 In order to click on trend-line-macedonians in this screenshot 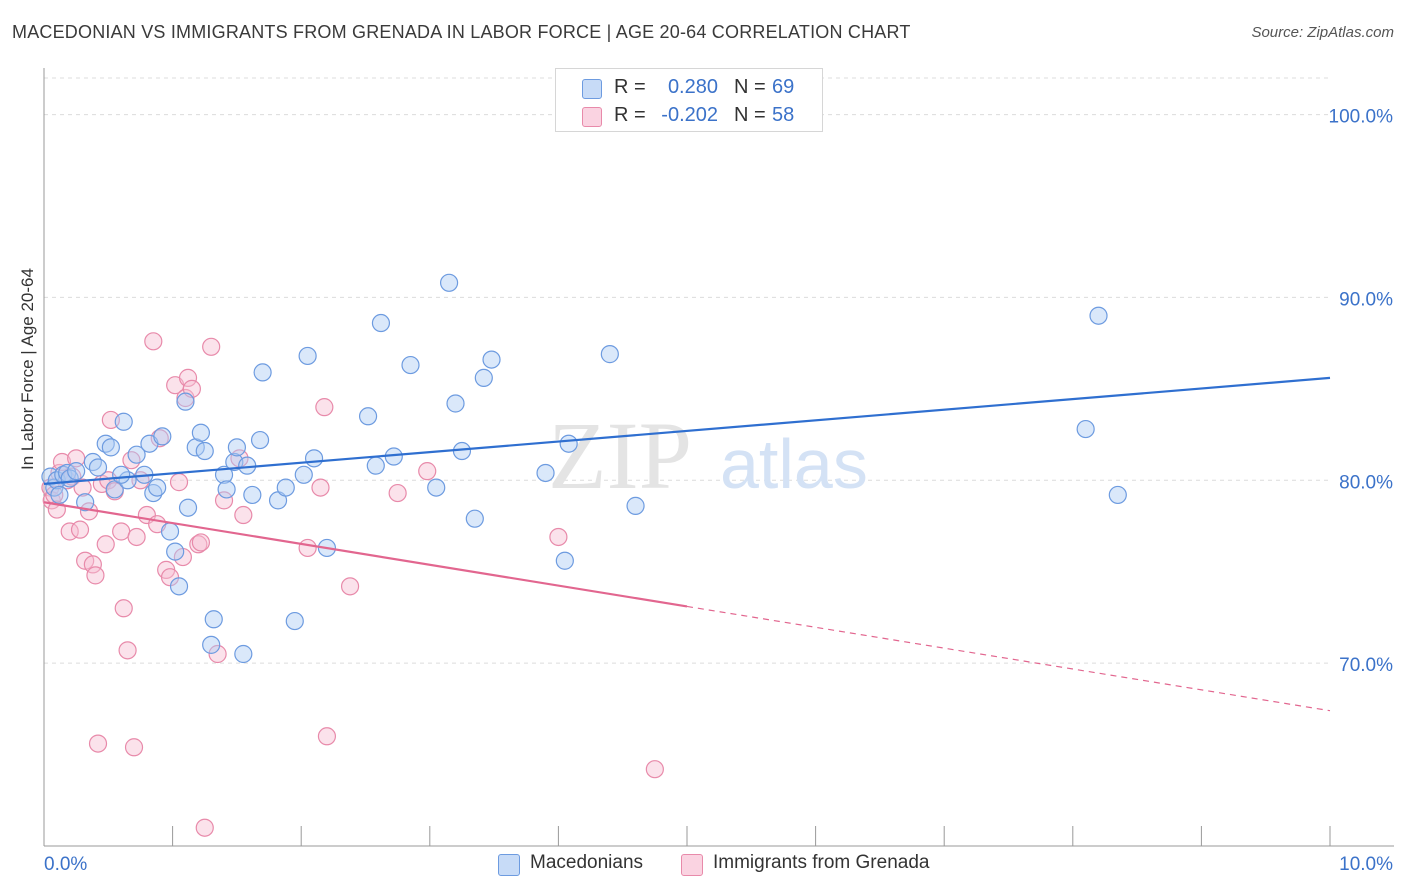, I will do `click(687, 431)`.